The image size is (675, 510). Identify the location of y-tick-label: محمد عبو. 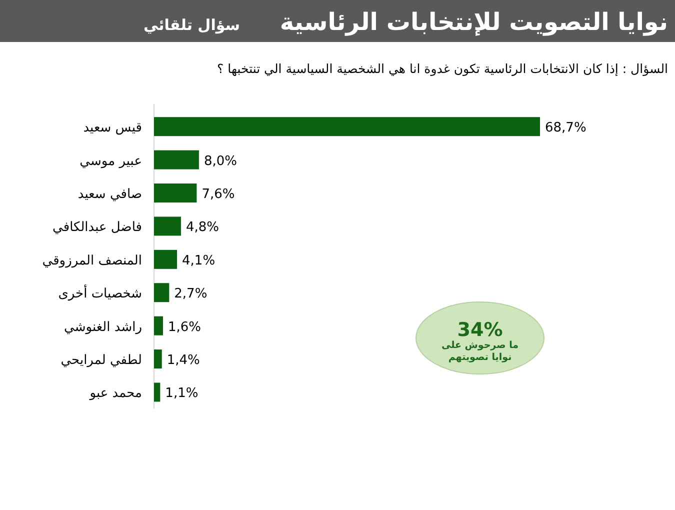
(115, 394).